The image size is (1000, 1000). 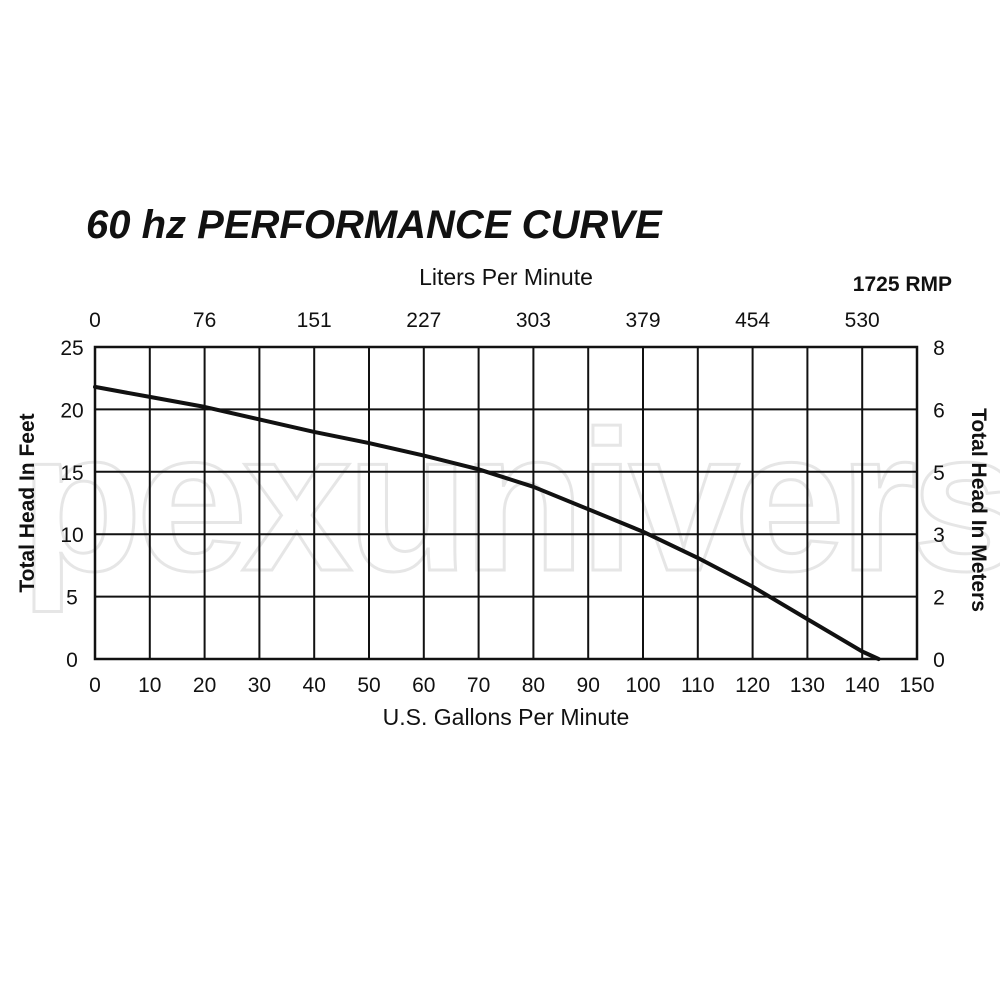 I want to click on rpm-label: 1725 RMP, so click(x=902, y=284).